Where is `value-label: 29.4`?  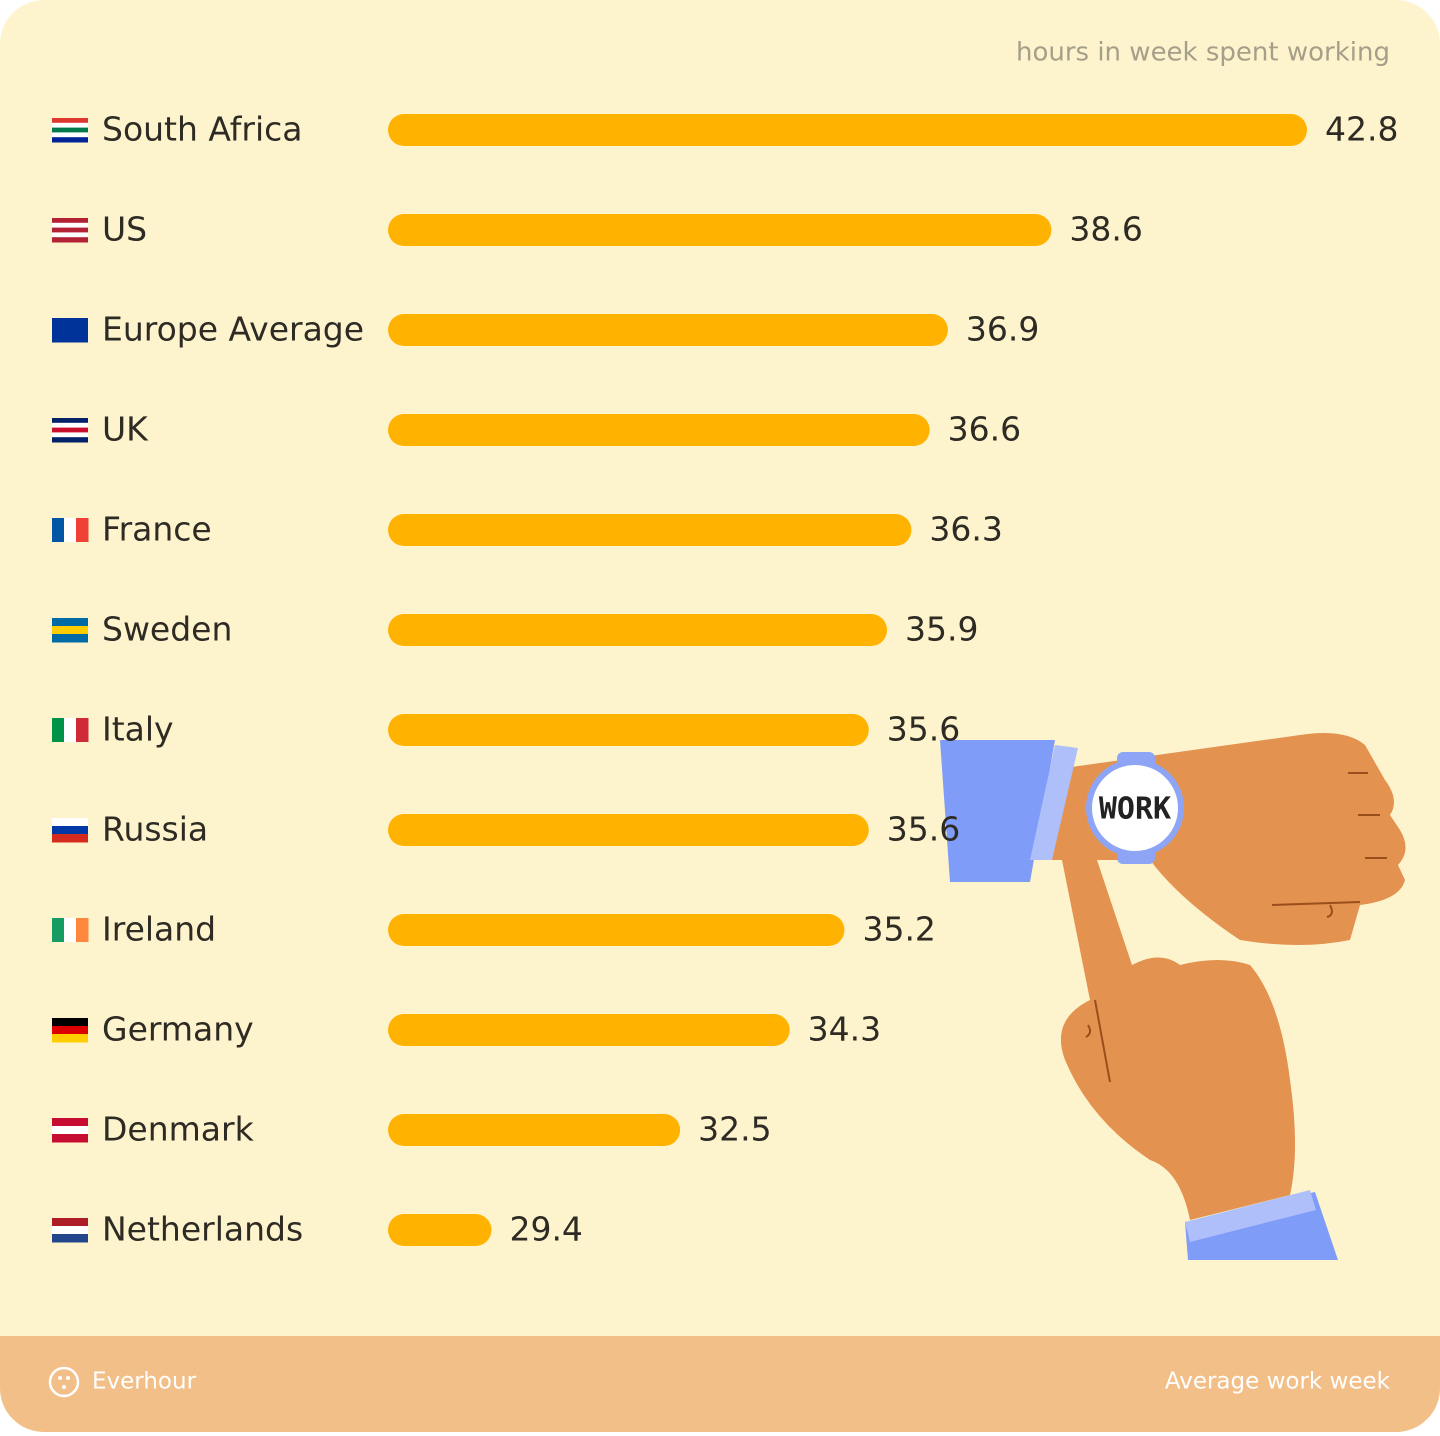 value-label: 29.4 is located at coordinates (545, 1229).